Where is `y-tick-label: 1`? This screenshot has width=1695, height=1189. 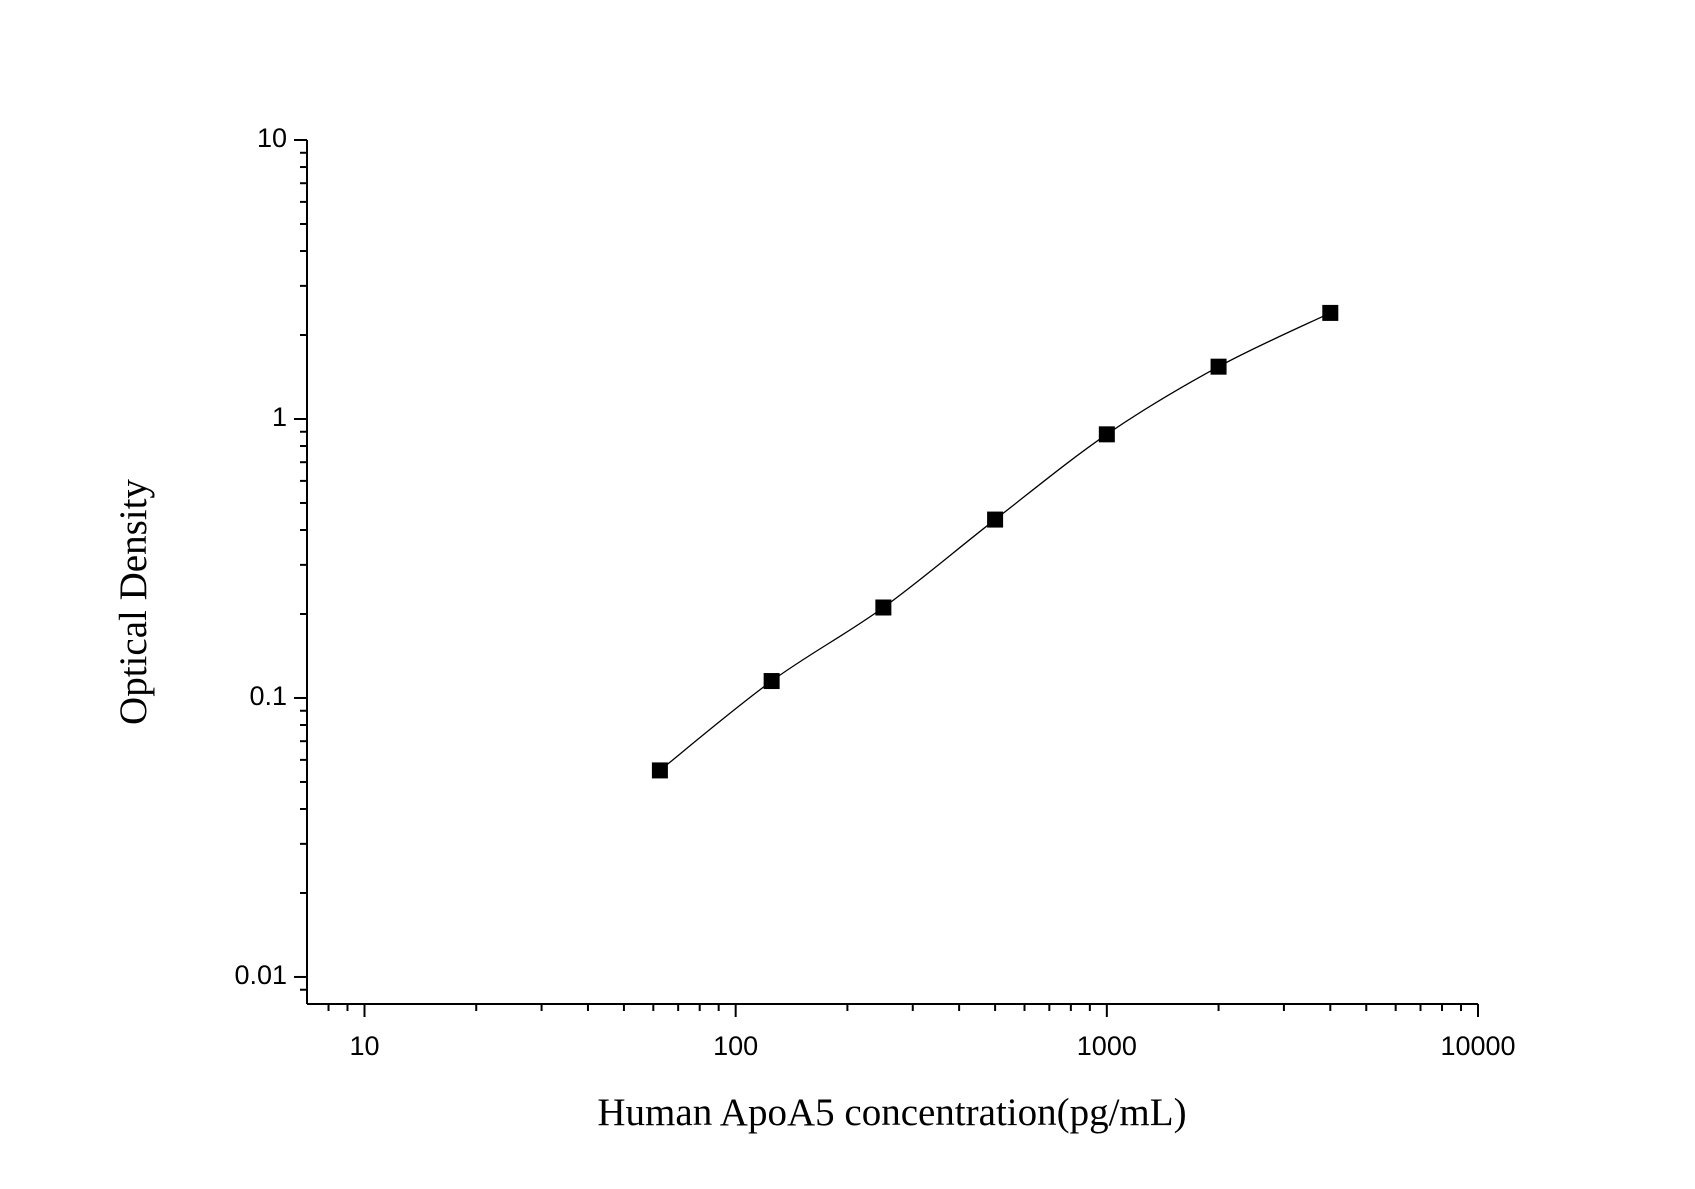 y-tick-label: 1 is located at coordinates (279, 417).